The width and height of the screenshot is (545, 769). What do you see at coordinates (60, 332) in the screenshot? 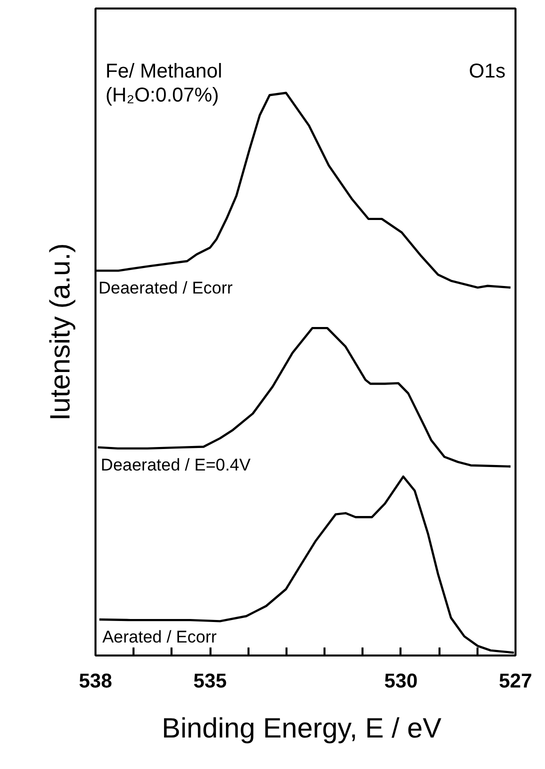
I see `y-axis-title: Iutensity (a.u.)` at bounding box center [60, 332].